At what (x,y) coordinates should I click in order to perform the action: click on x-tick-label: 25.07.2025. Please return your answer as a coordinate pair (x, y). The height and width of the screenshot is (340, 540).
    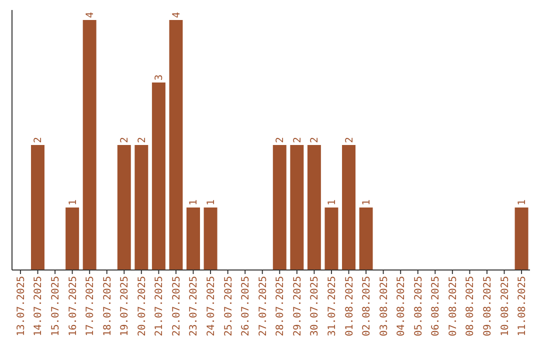
    Looking at the image, I should click on (228, 306).